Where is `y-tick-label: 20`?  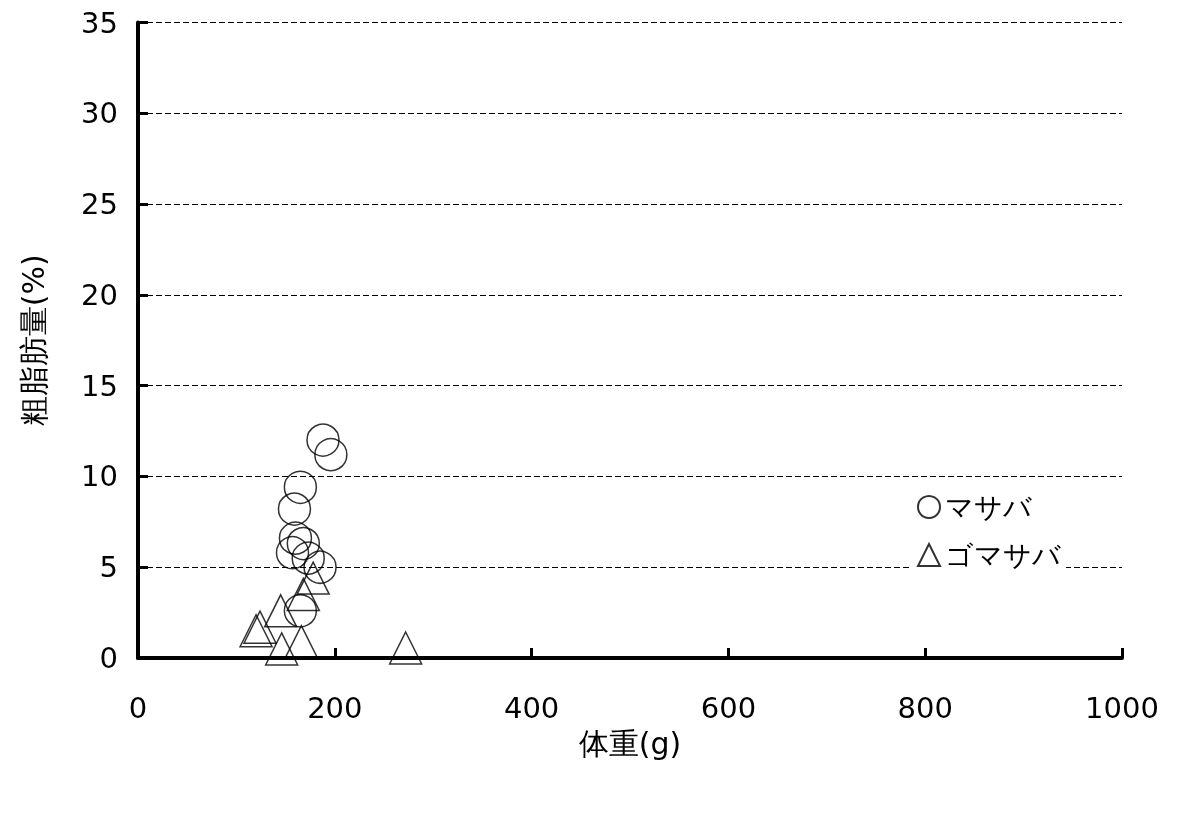
y-tick-label: 20 is located at coordinates (99, 294).